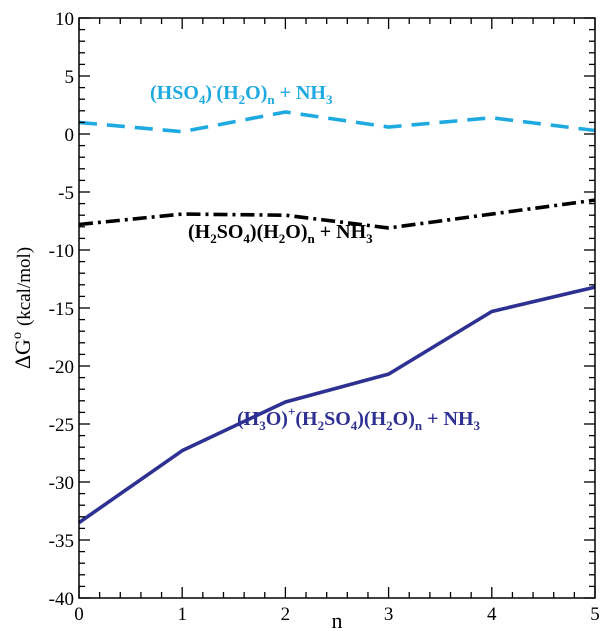  Describe the element at coordinates (61, 483) in the screenshot. I see `y-tick-label: -30` at that location.